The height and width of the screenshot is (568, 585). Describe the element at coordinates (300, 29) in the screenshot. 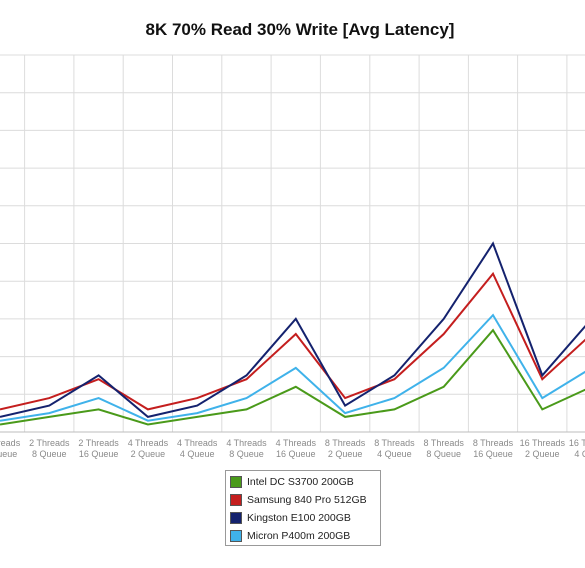

I see `chart-title: 8K 70% Read 30% Write [Avg Latency]` at that location.